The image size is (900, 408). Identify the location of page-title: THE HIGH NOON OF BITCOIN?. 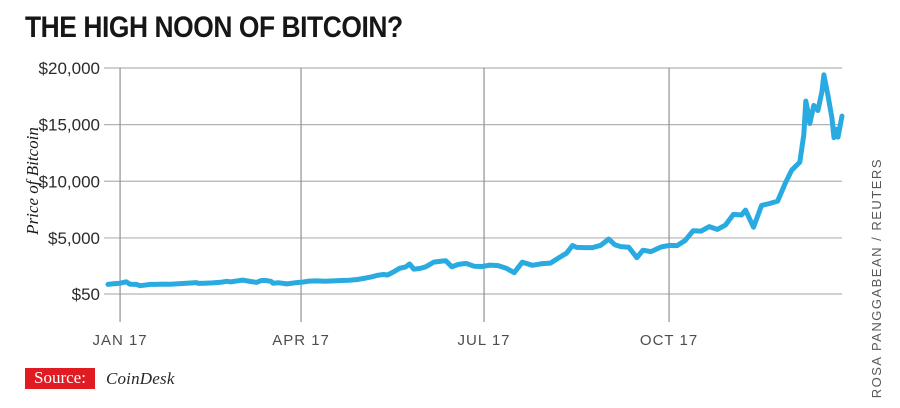
(214, 27).